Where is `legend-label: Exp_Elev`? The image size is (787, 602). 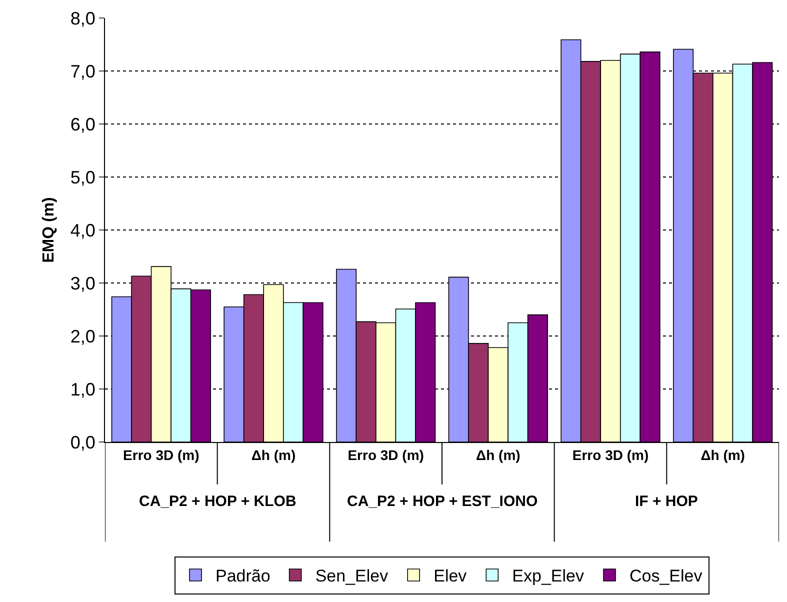 legend-label: Exp_Elev is located at coordinates (548, 576).